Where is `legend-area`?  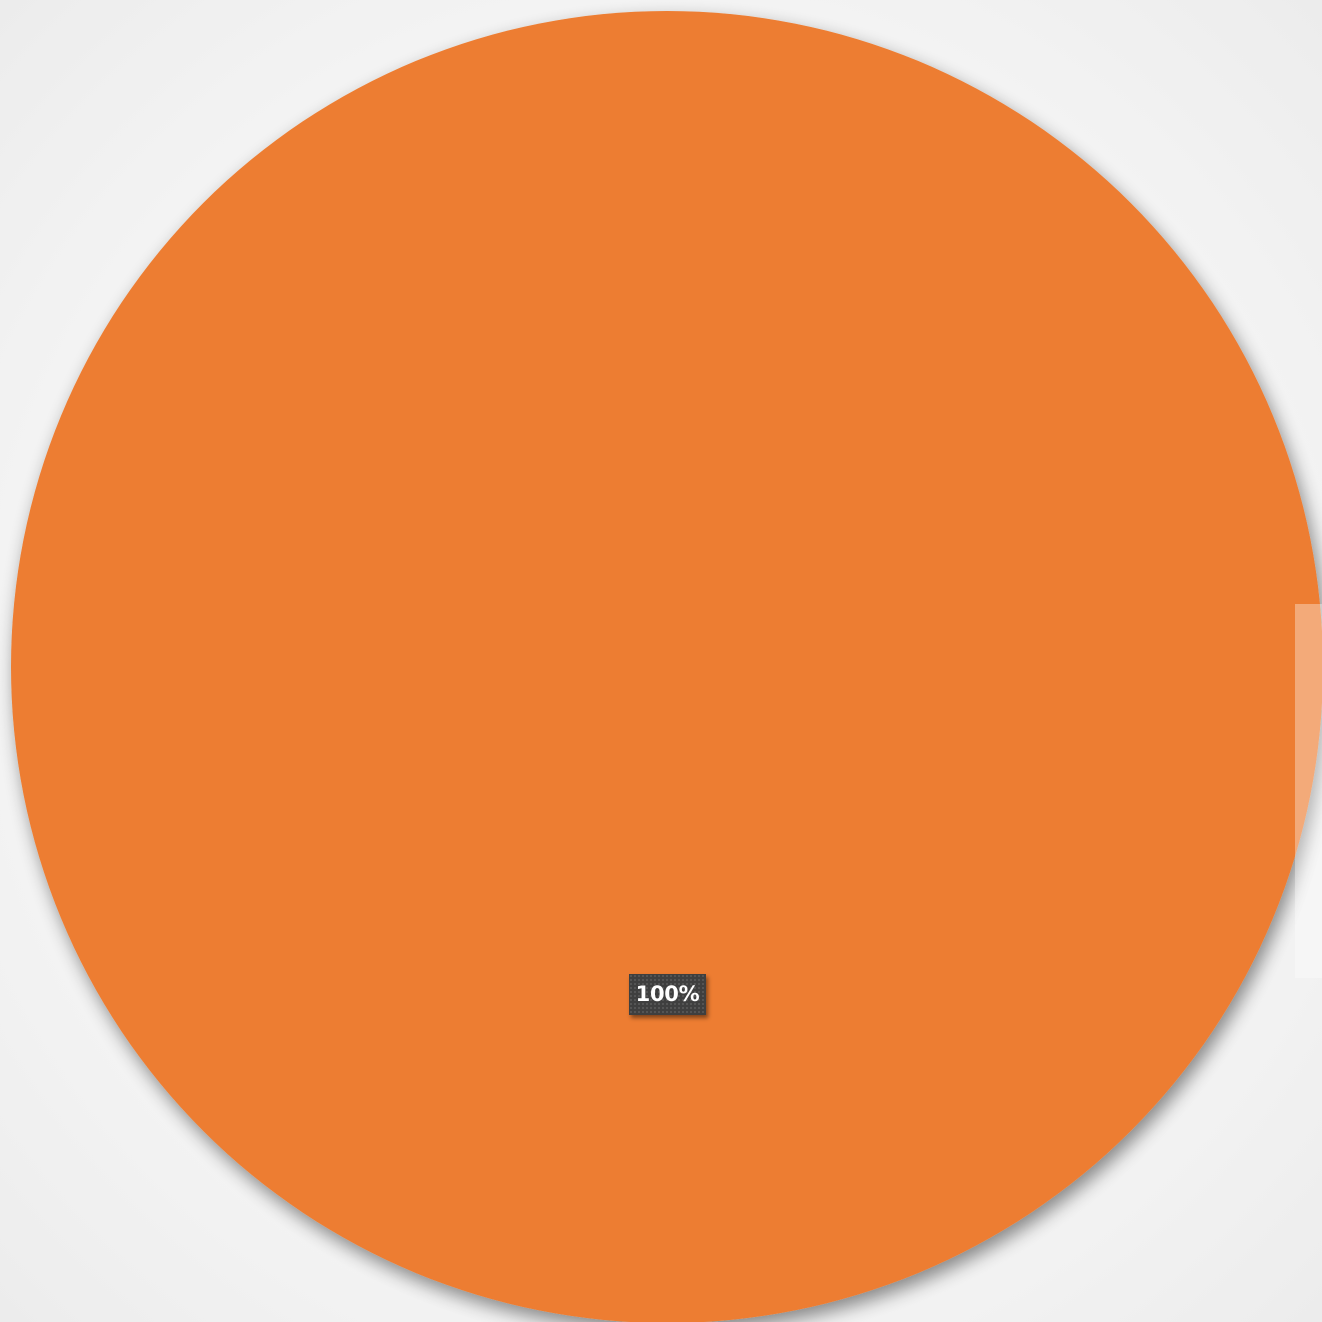
legend-area is located at coordinates (1308, 791).